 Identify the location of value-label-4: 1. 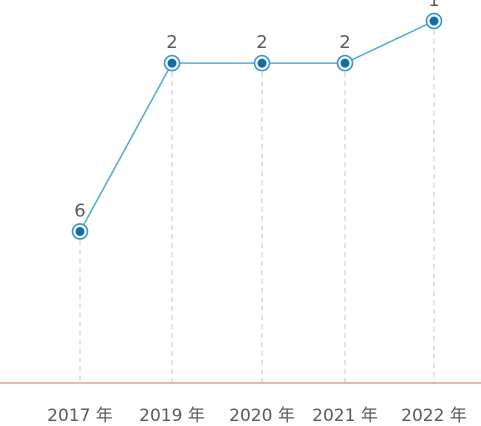
(433, 5).